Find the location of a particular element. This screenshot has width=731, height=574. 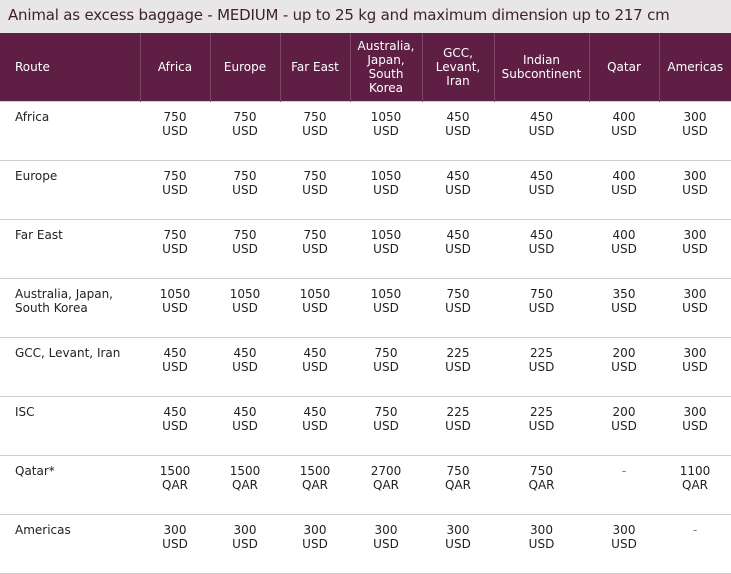

price-cell: 350 USD is located at coordinates (624, 308).